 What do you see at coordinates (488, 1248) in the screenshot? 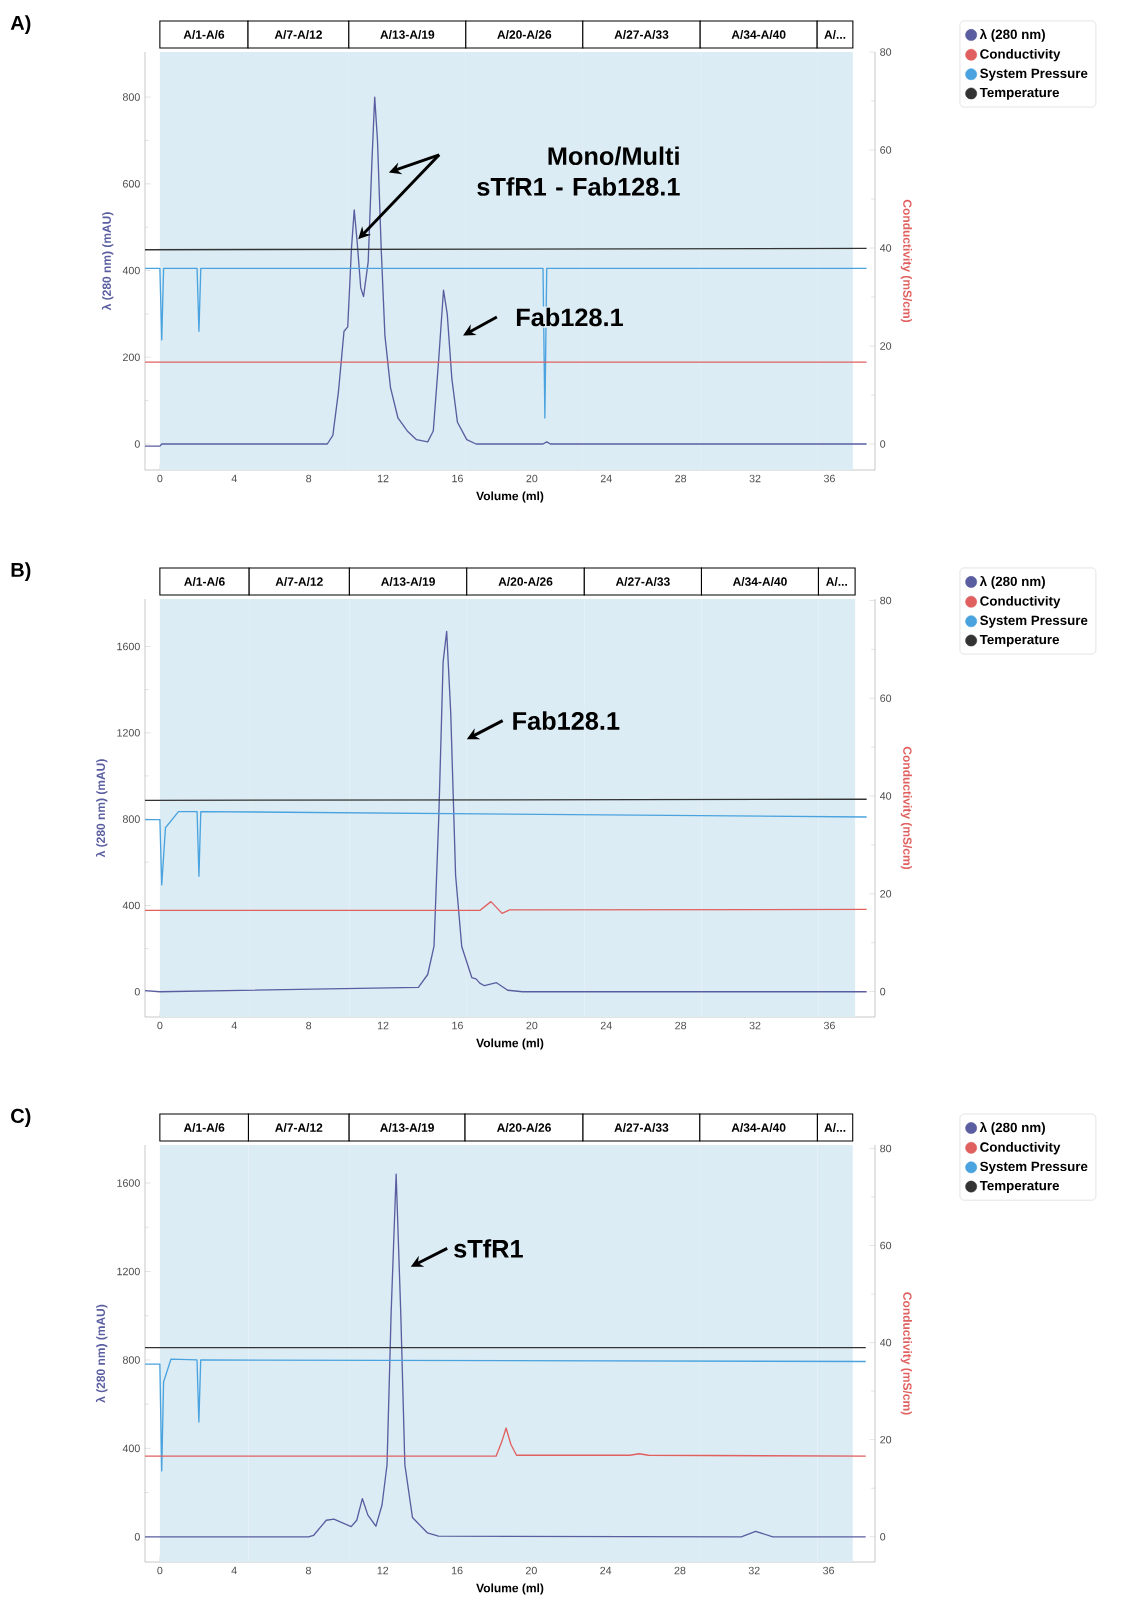
I see `annotation: sTfR1` at bounding box center [488, 1248].